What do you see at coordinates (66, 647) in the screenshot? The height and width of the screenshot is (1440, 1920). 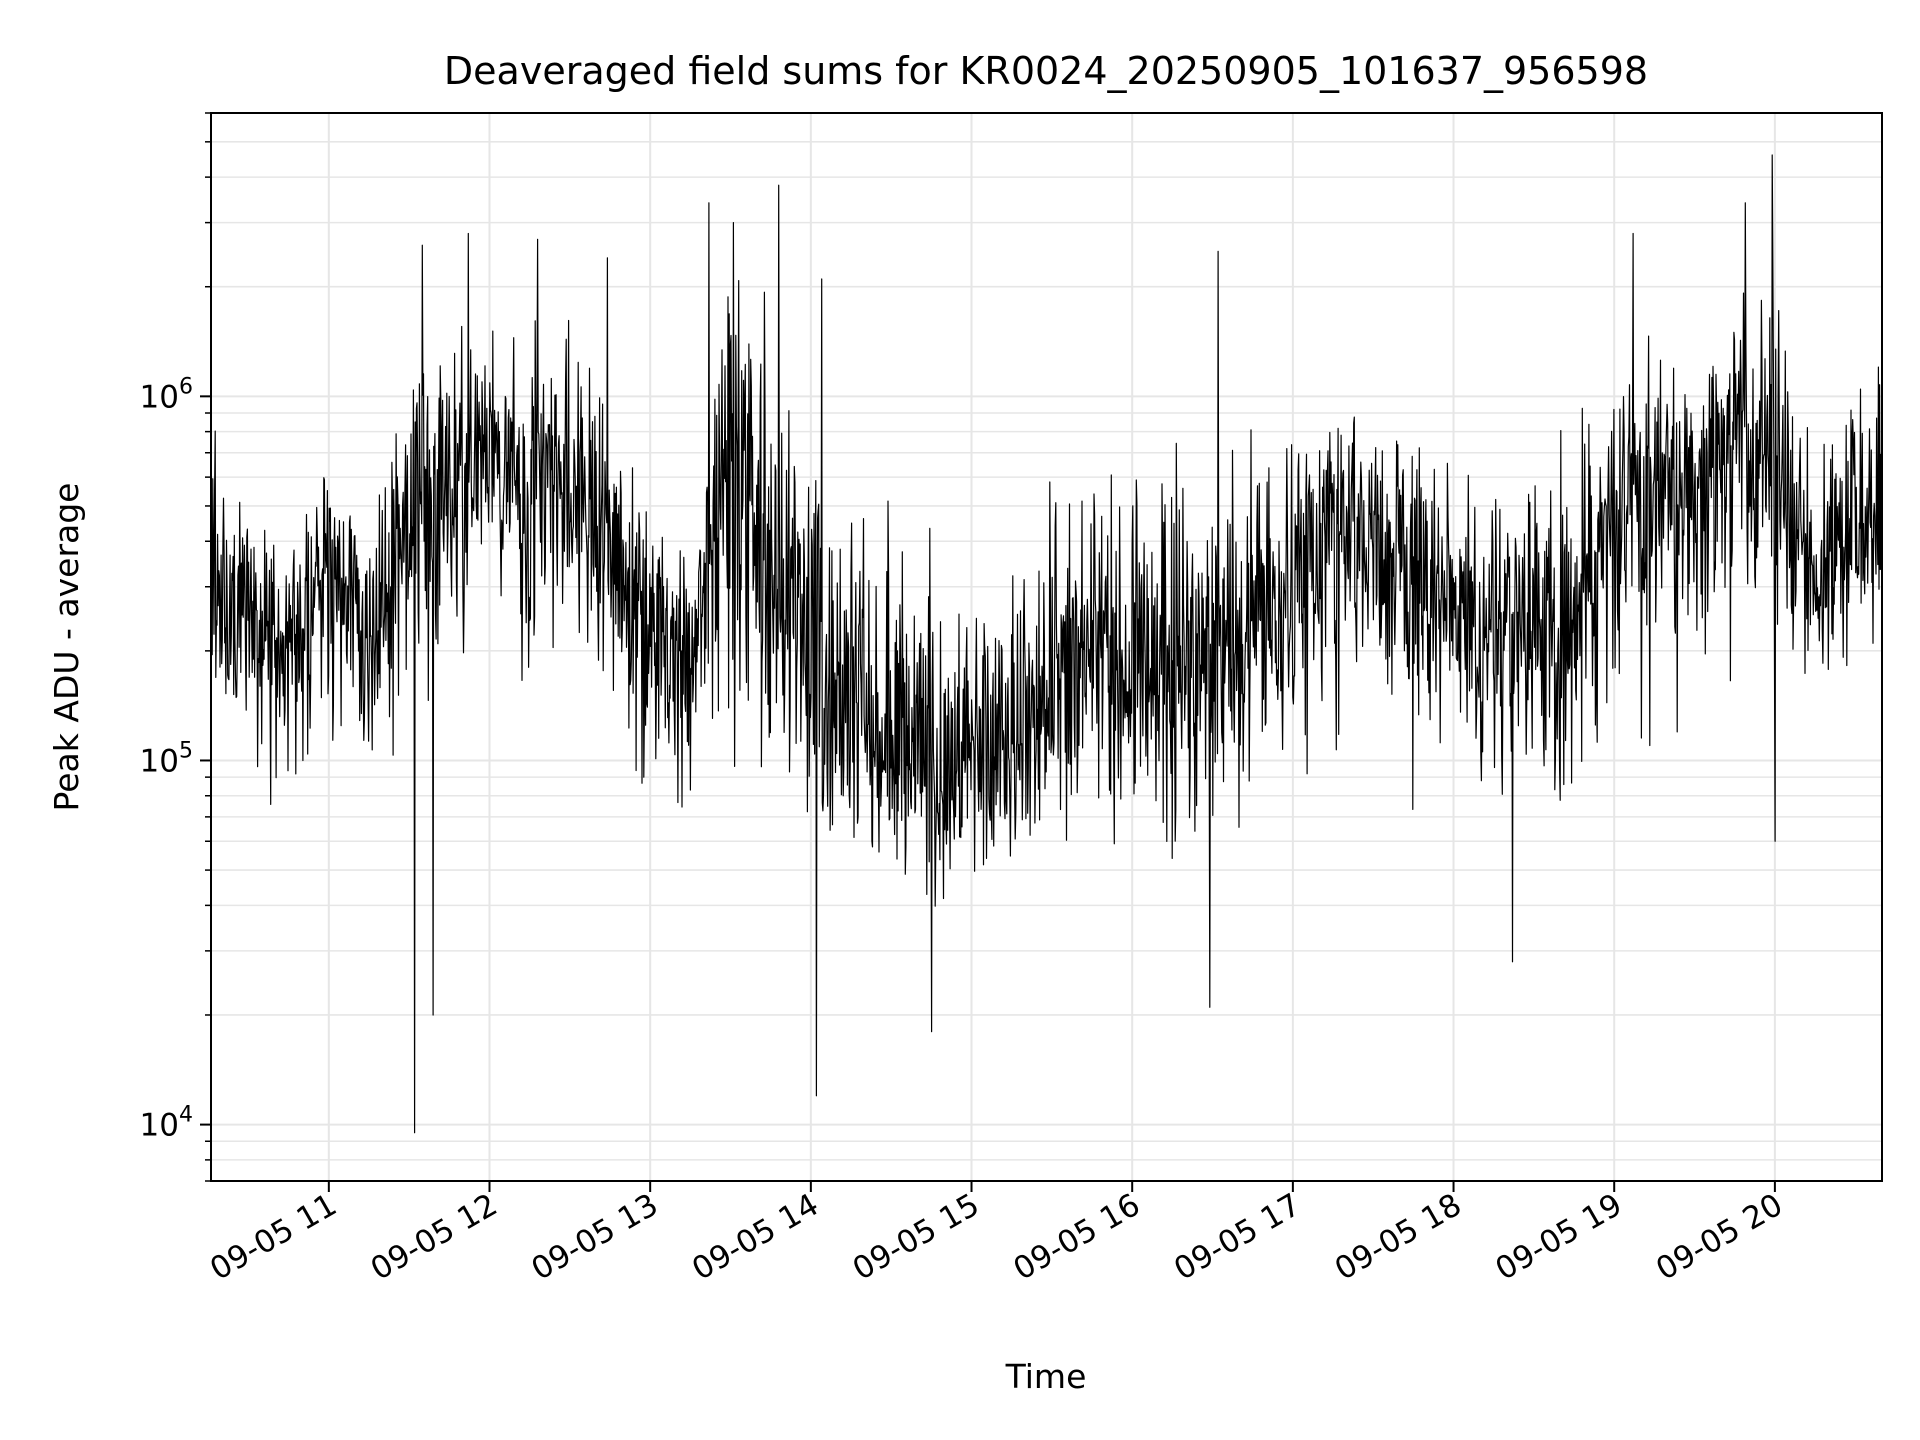 I see `y-axis-label: Peak ADU - average` at bounding box center [66, 647].